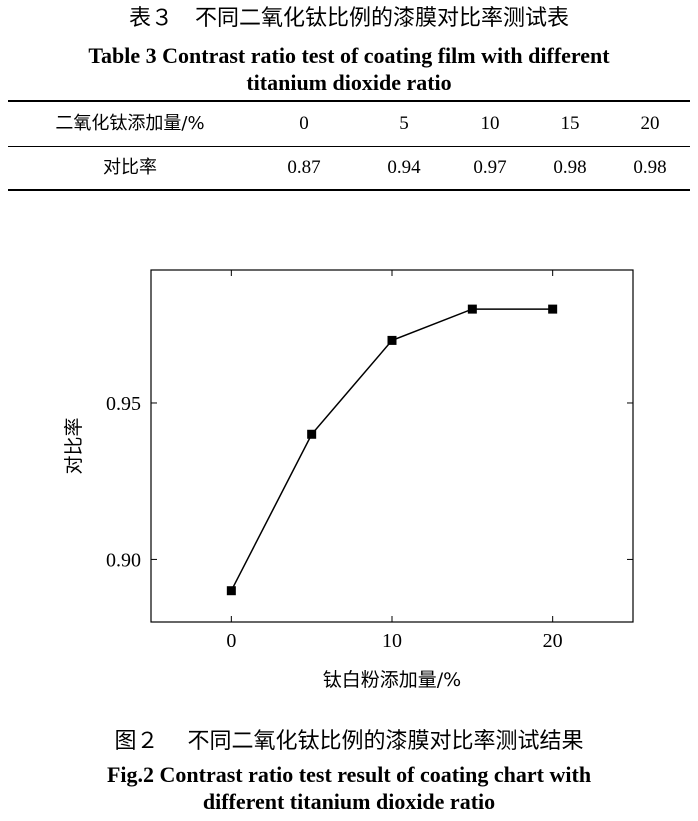 Image resolution: width=698 pixels, height=821 pixels. Describe the element at coordinates (349, 190) in the screenshot. I see `table-bottom-rule` at that location.